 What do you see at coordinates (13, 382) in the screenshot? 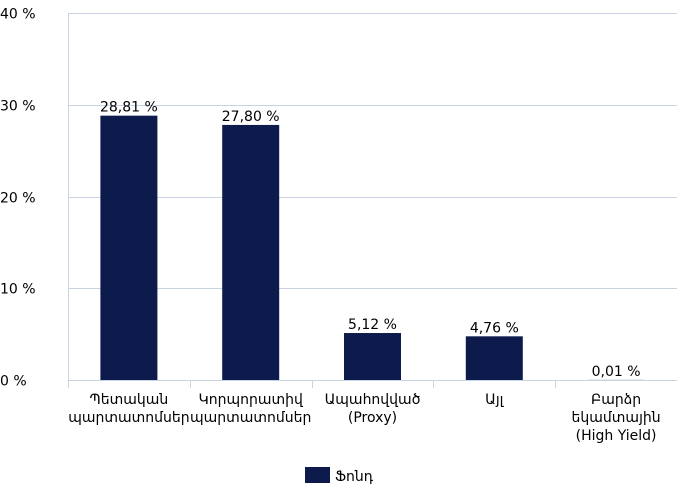
I see `y-tick-label: 0 %` at bounding box center [13, 382].